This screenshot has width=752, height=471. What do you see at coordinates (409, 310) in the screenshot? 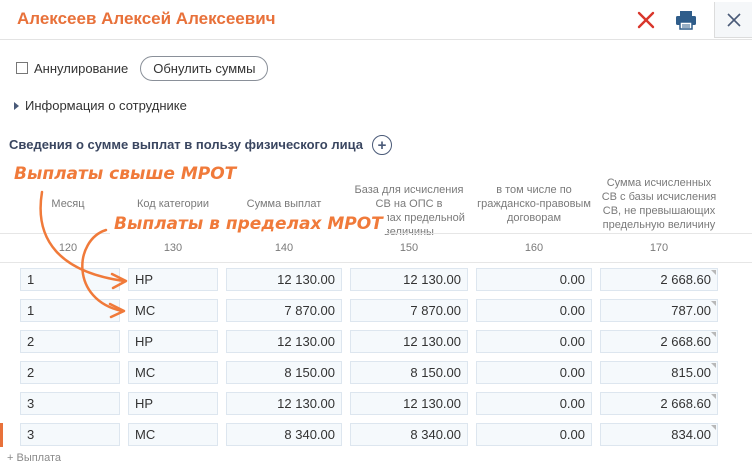
I see `base-cell: 7 870.00` at bounding box center [409, 310].